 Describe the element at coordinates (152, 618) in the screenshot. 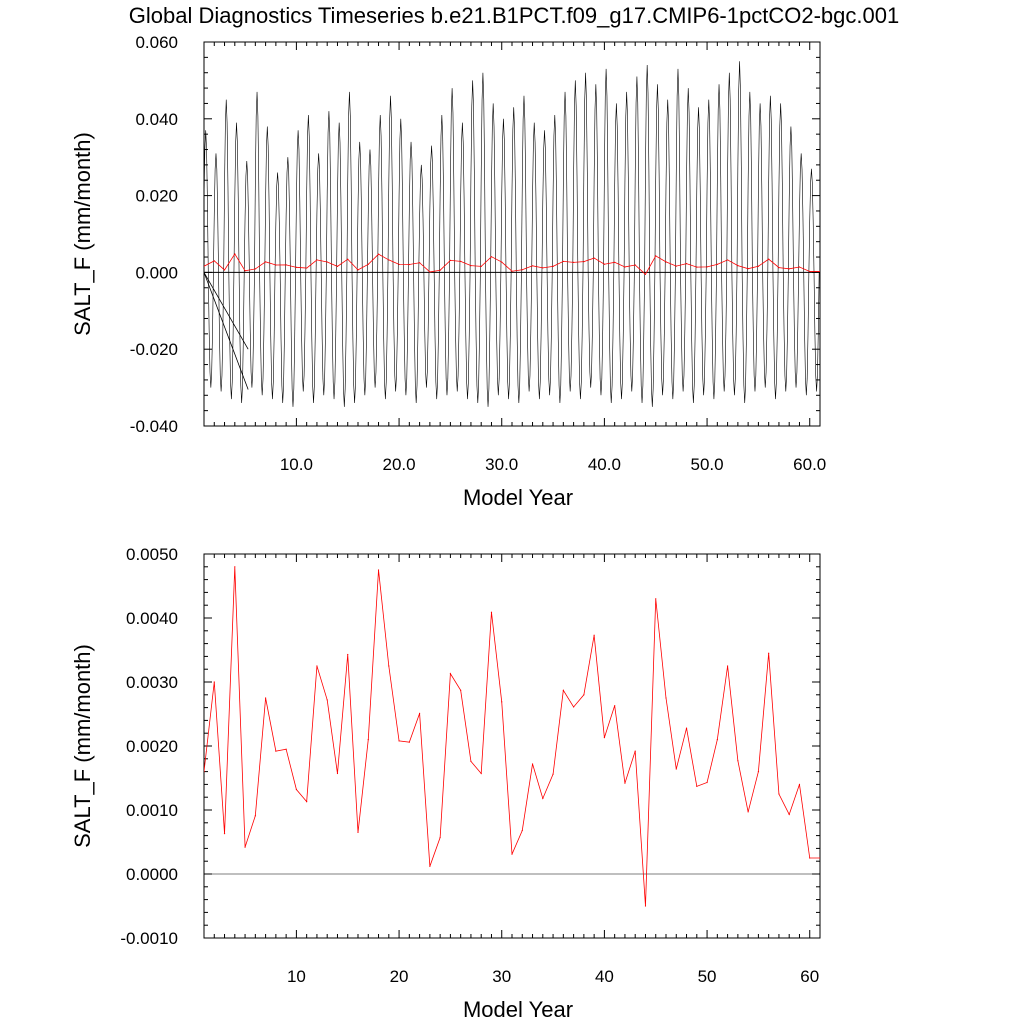

I see `y-tick-label: 0.0040` at that location.